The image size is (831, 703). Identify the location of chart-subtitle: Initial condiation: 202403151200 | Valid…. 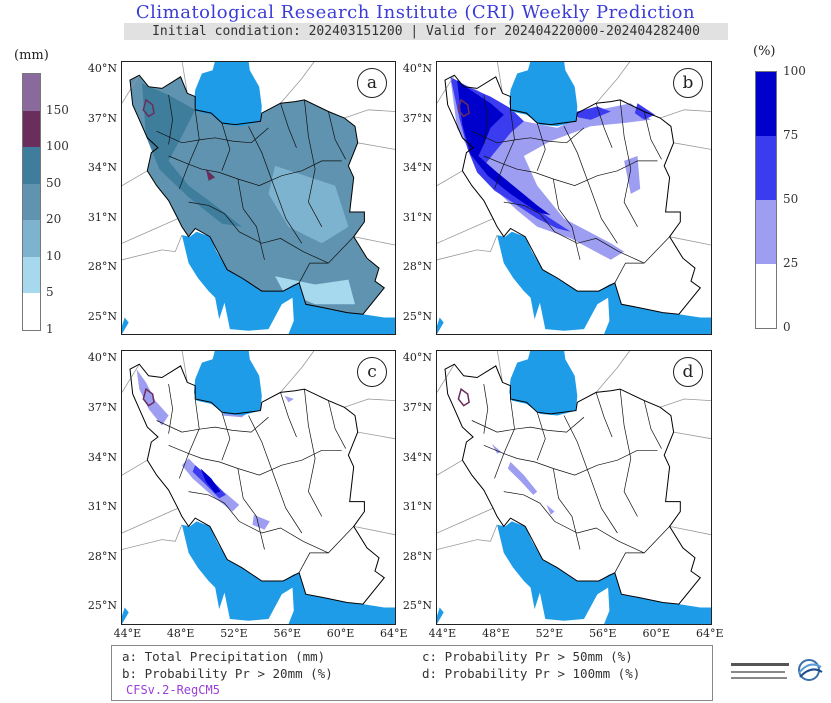
(426, 31).